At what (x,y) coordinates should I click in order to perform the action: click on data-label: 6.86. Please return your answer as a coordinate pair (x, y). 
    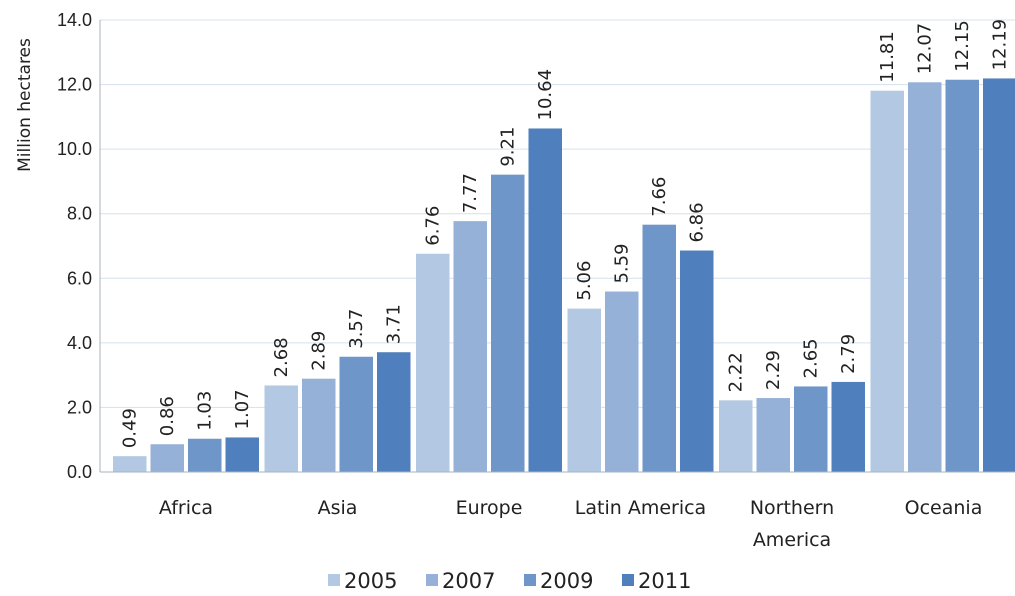
    Looking at the image, I should click on (697, 222).